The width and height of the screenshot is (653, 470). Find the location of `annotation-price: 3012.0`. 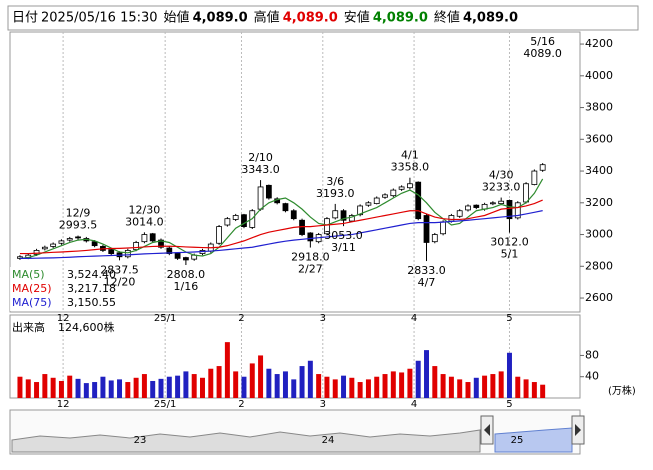

annotation-price: 3012.0 is located at coordinates (509, 242).